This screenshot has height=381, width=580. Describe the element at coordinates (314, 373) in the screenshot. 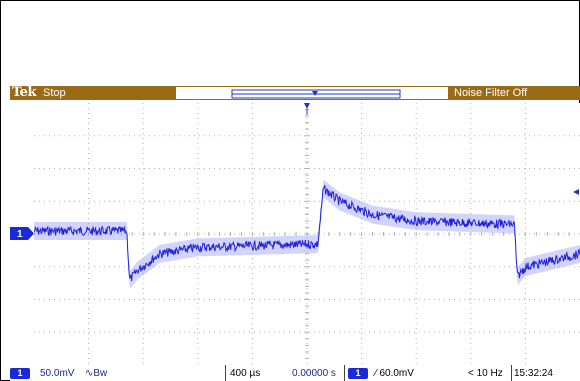

I see `trigger-position: 0.00000 s` at that location.